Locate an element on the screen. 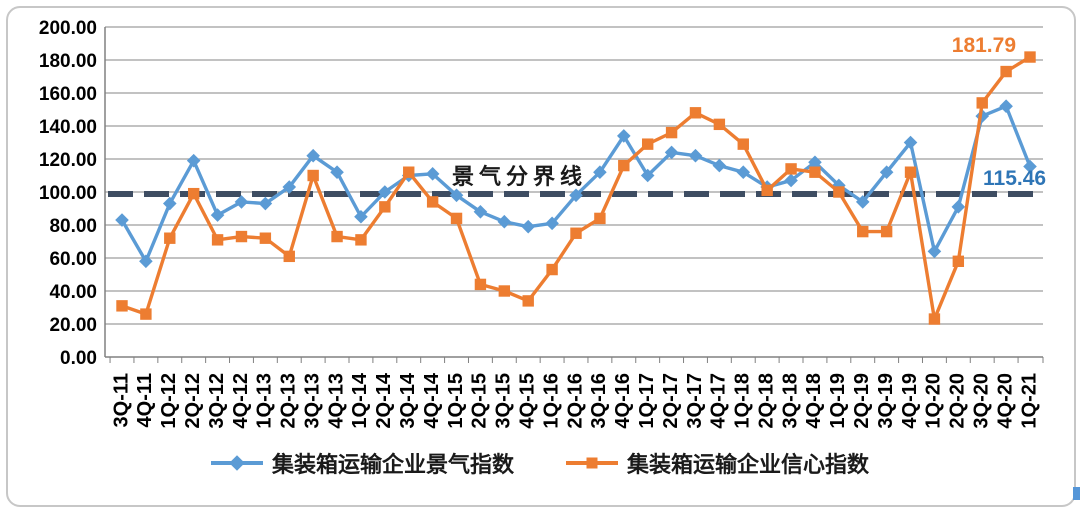 The image size is (1080, 512). x-axis-tick-label: 1Q-12 is located at coordinates (169, 401).